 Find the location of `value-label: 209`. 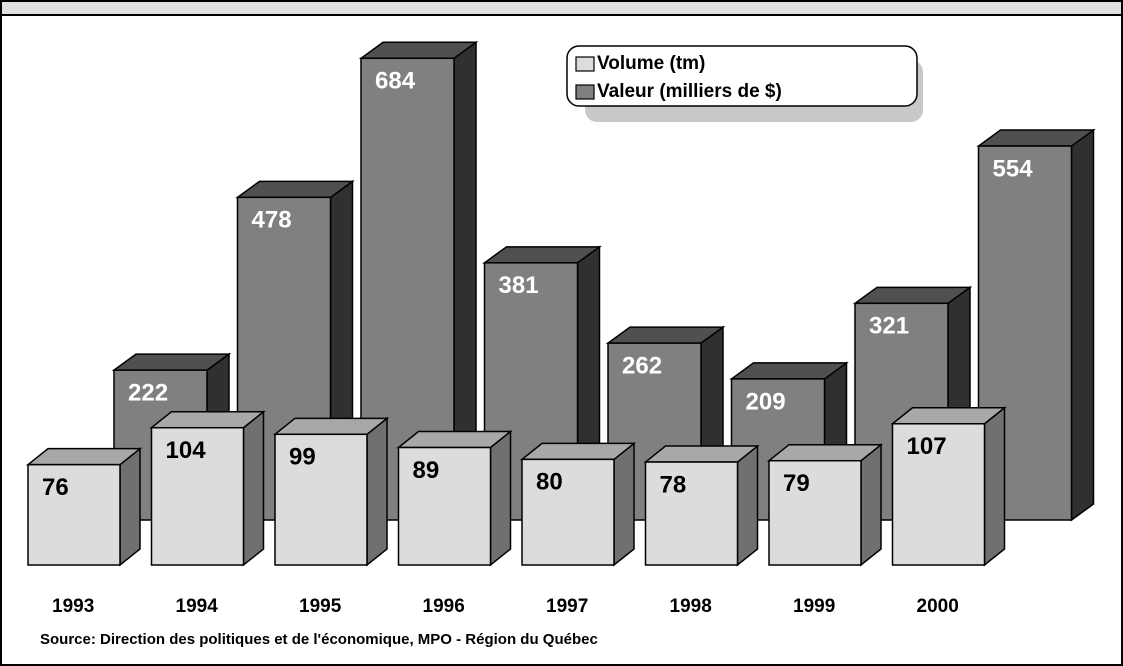

value-label: 209 is located at coordinates (766, 401).